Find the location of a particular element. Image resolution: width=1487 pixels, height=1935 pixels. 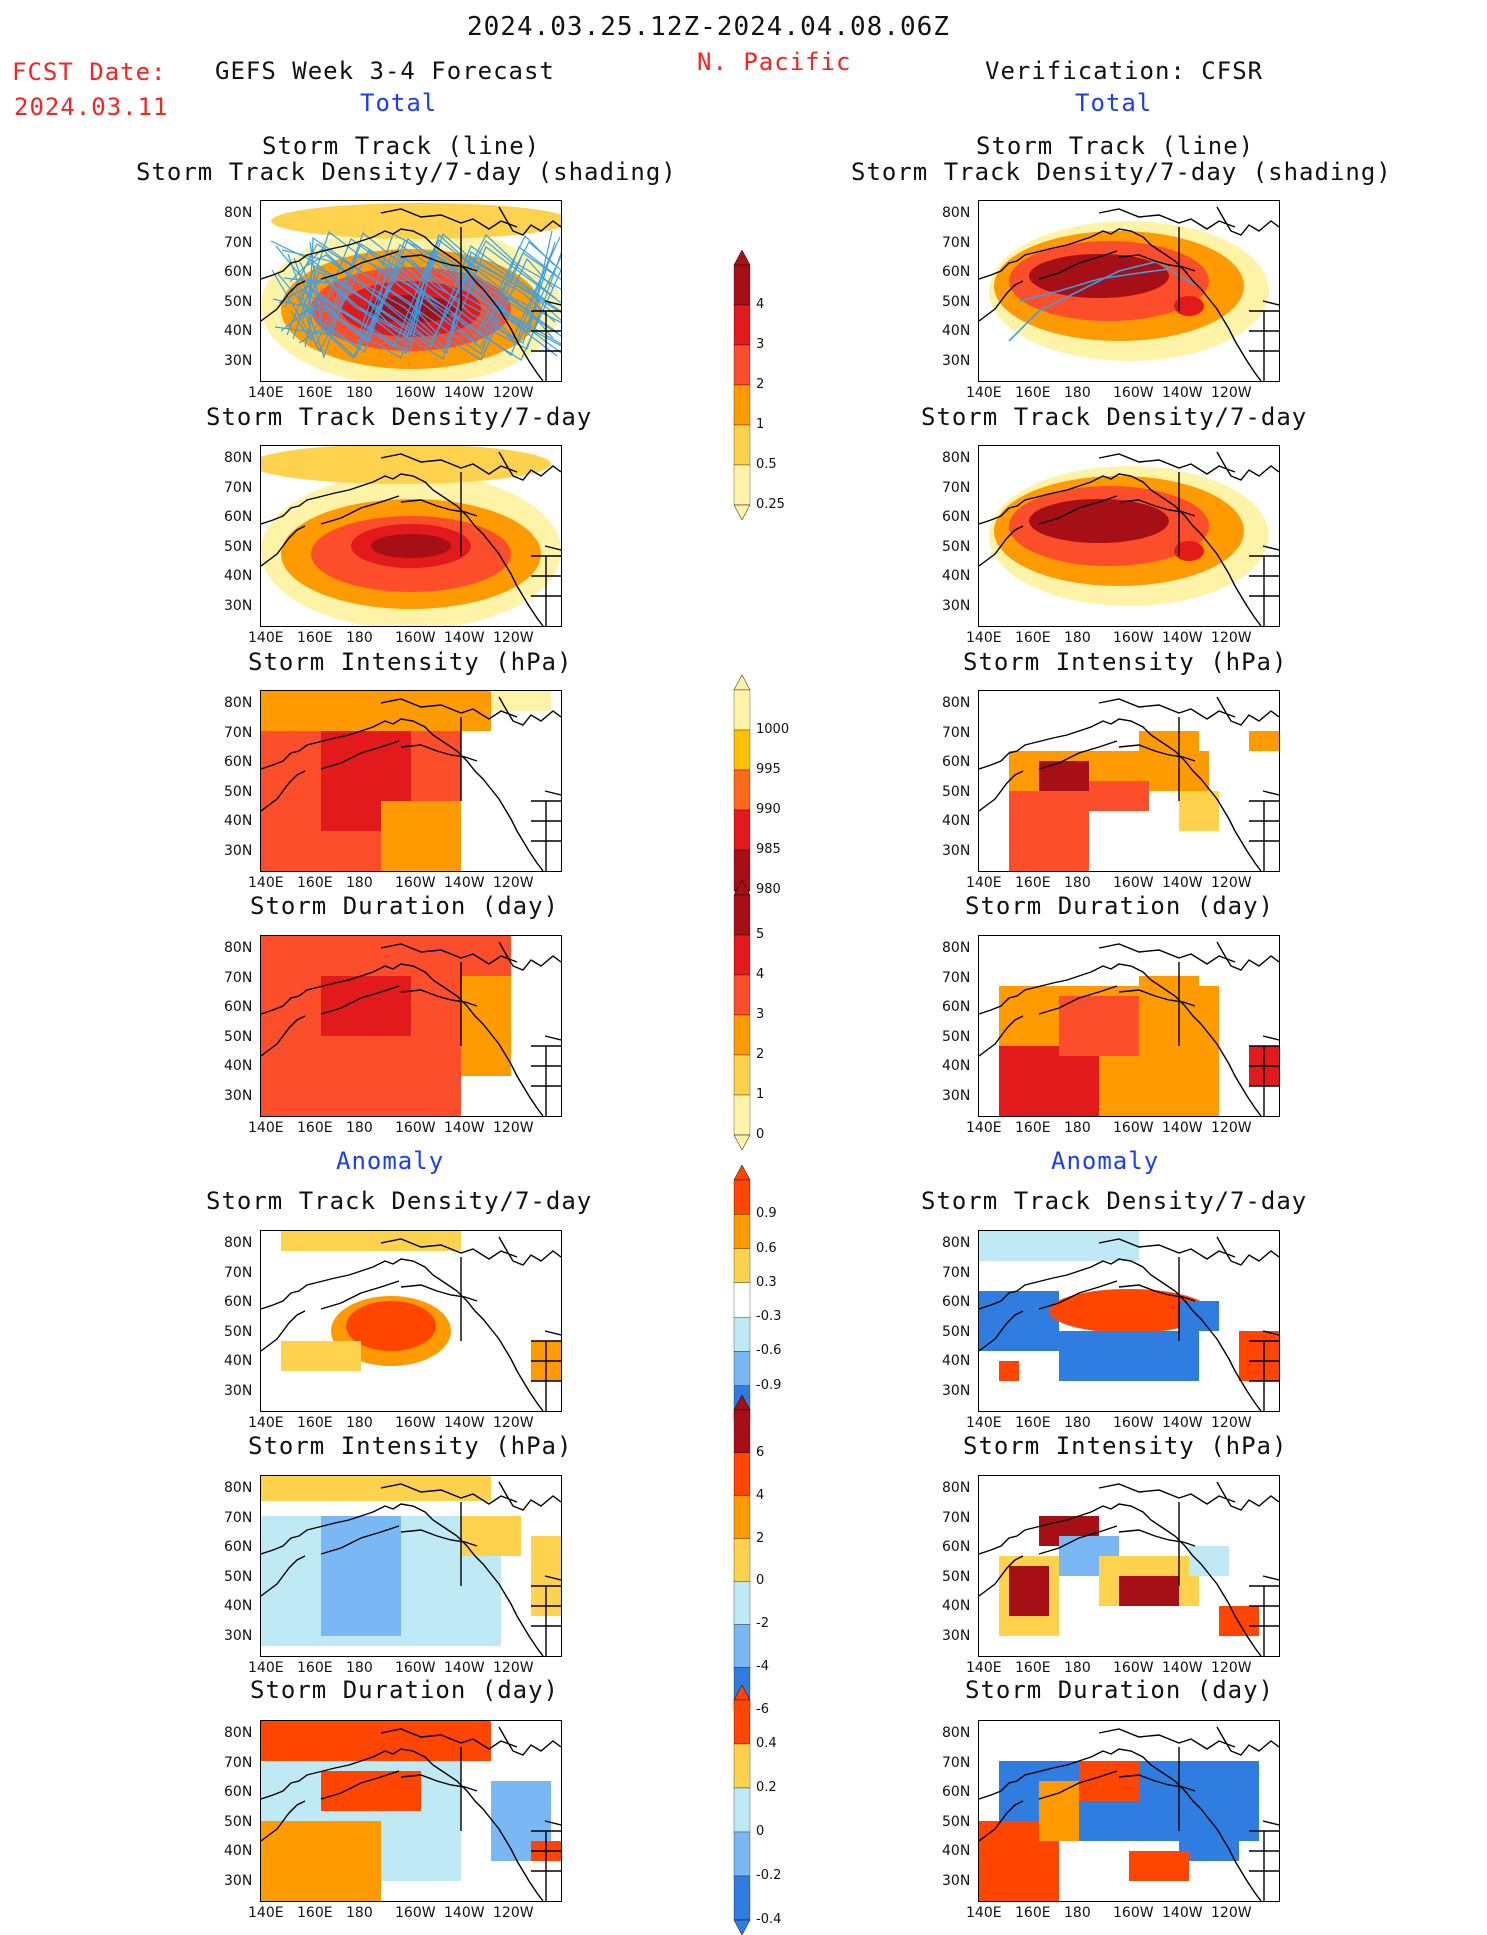

colorbar-tick-label: -0.9 is located at coordinates (769, 1385).